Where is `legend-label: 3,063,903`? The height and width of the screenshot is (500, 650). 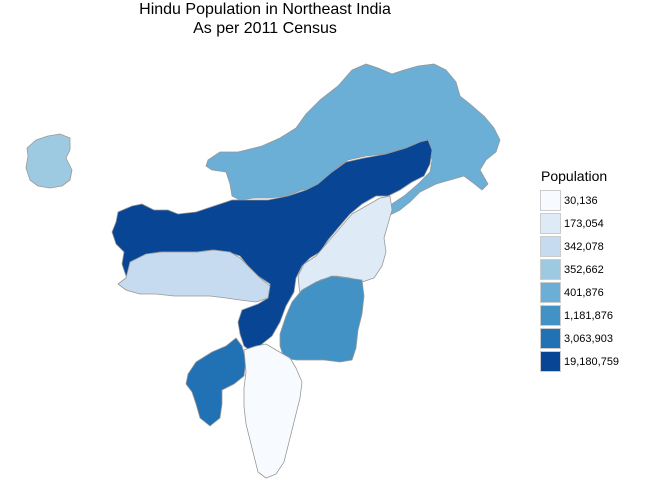 legend-label: 3,063,903 is located at coordinates (588, 338).